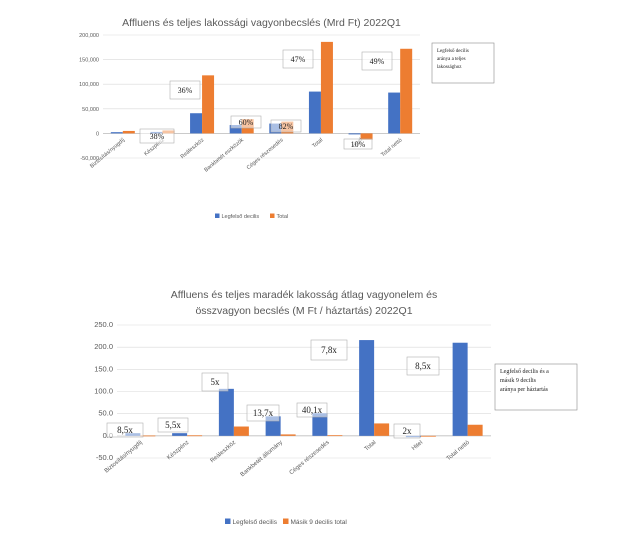  What do you see at coordinates (262, 459) in the screenshot?
I see `x-category-label: Bankbetét állomány` at bounding box center [262, 459].